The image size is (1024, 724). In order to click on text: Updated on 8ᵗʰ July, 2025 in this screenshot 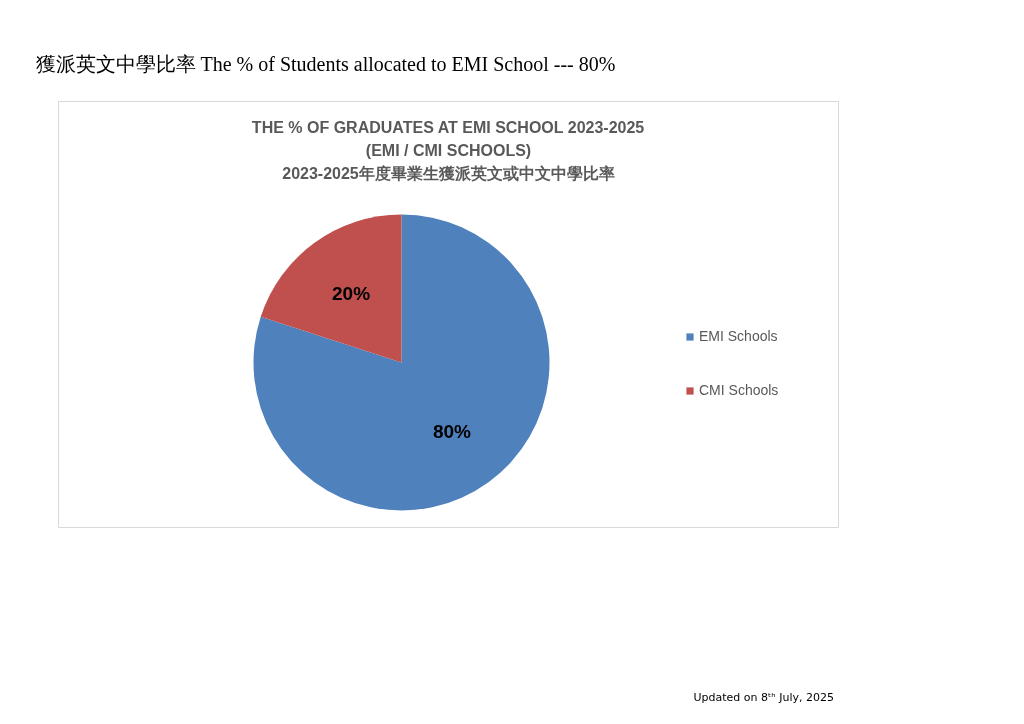, I will do `click(763, 697)`.